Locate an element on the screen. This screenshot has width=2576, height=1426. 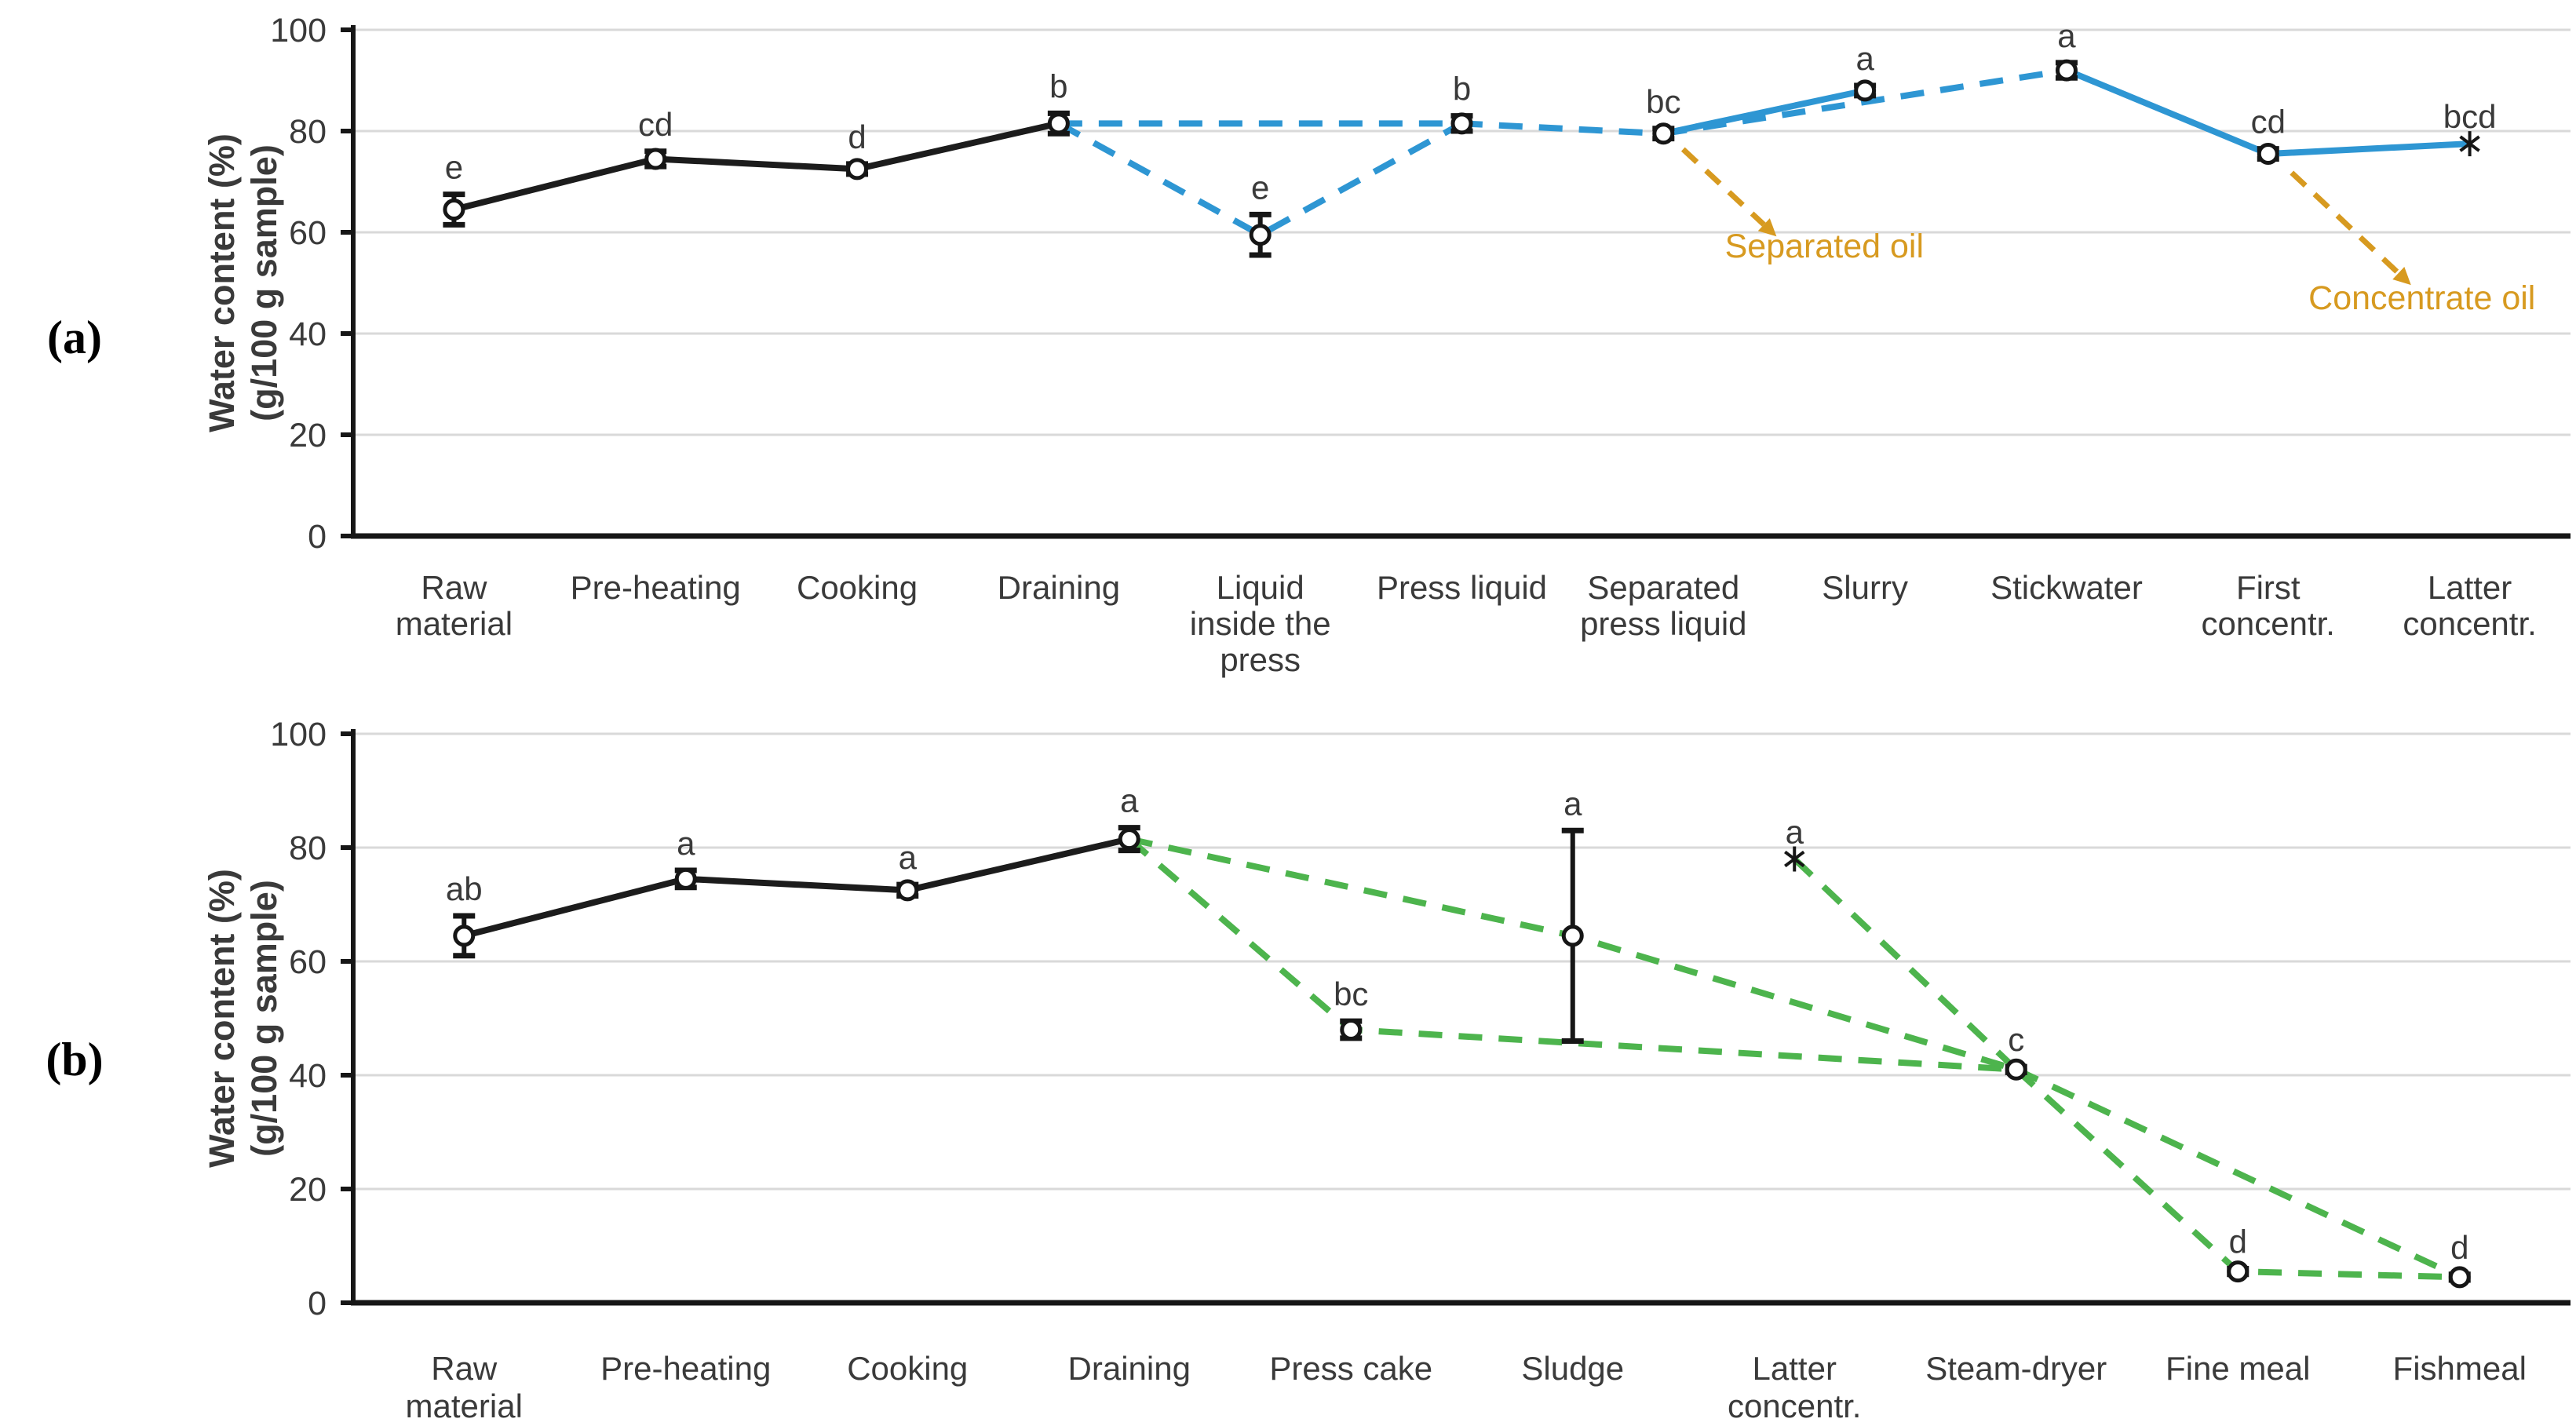
y-axis-title: Water content (%) is located at coordinates (222, 282).